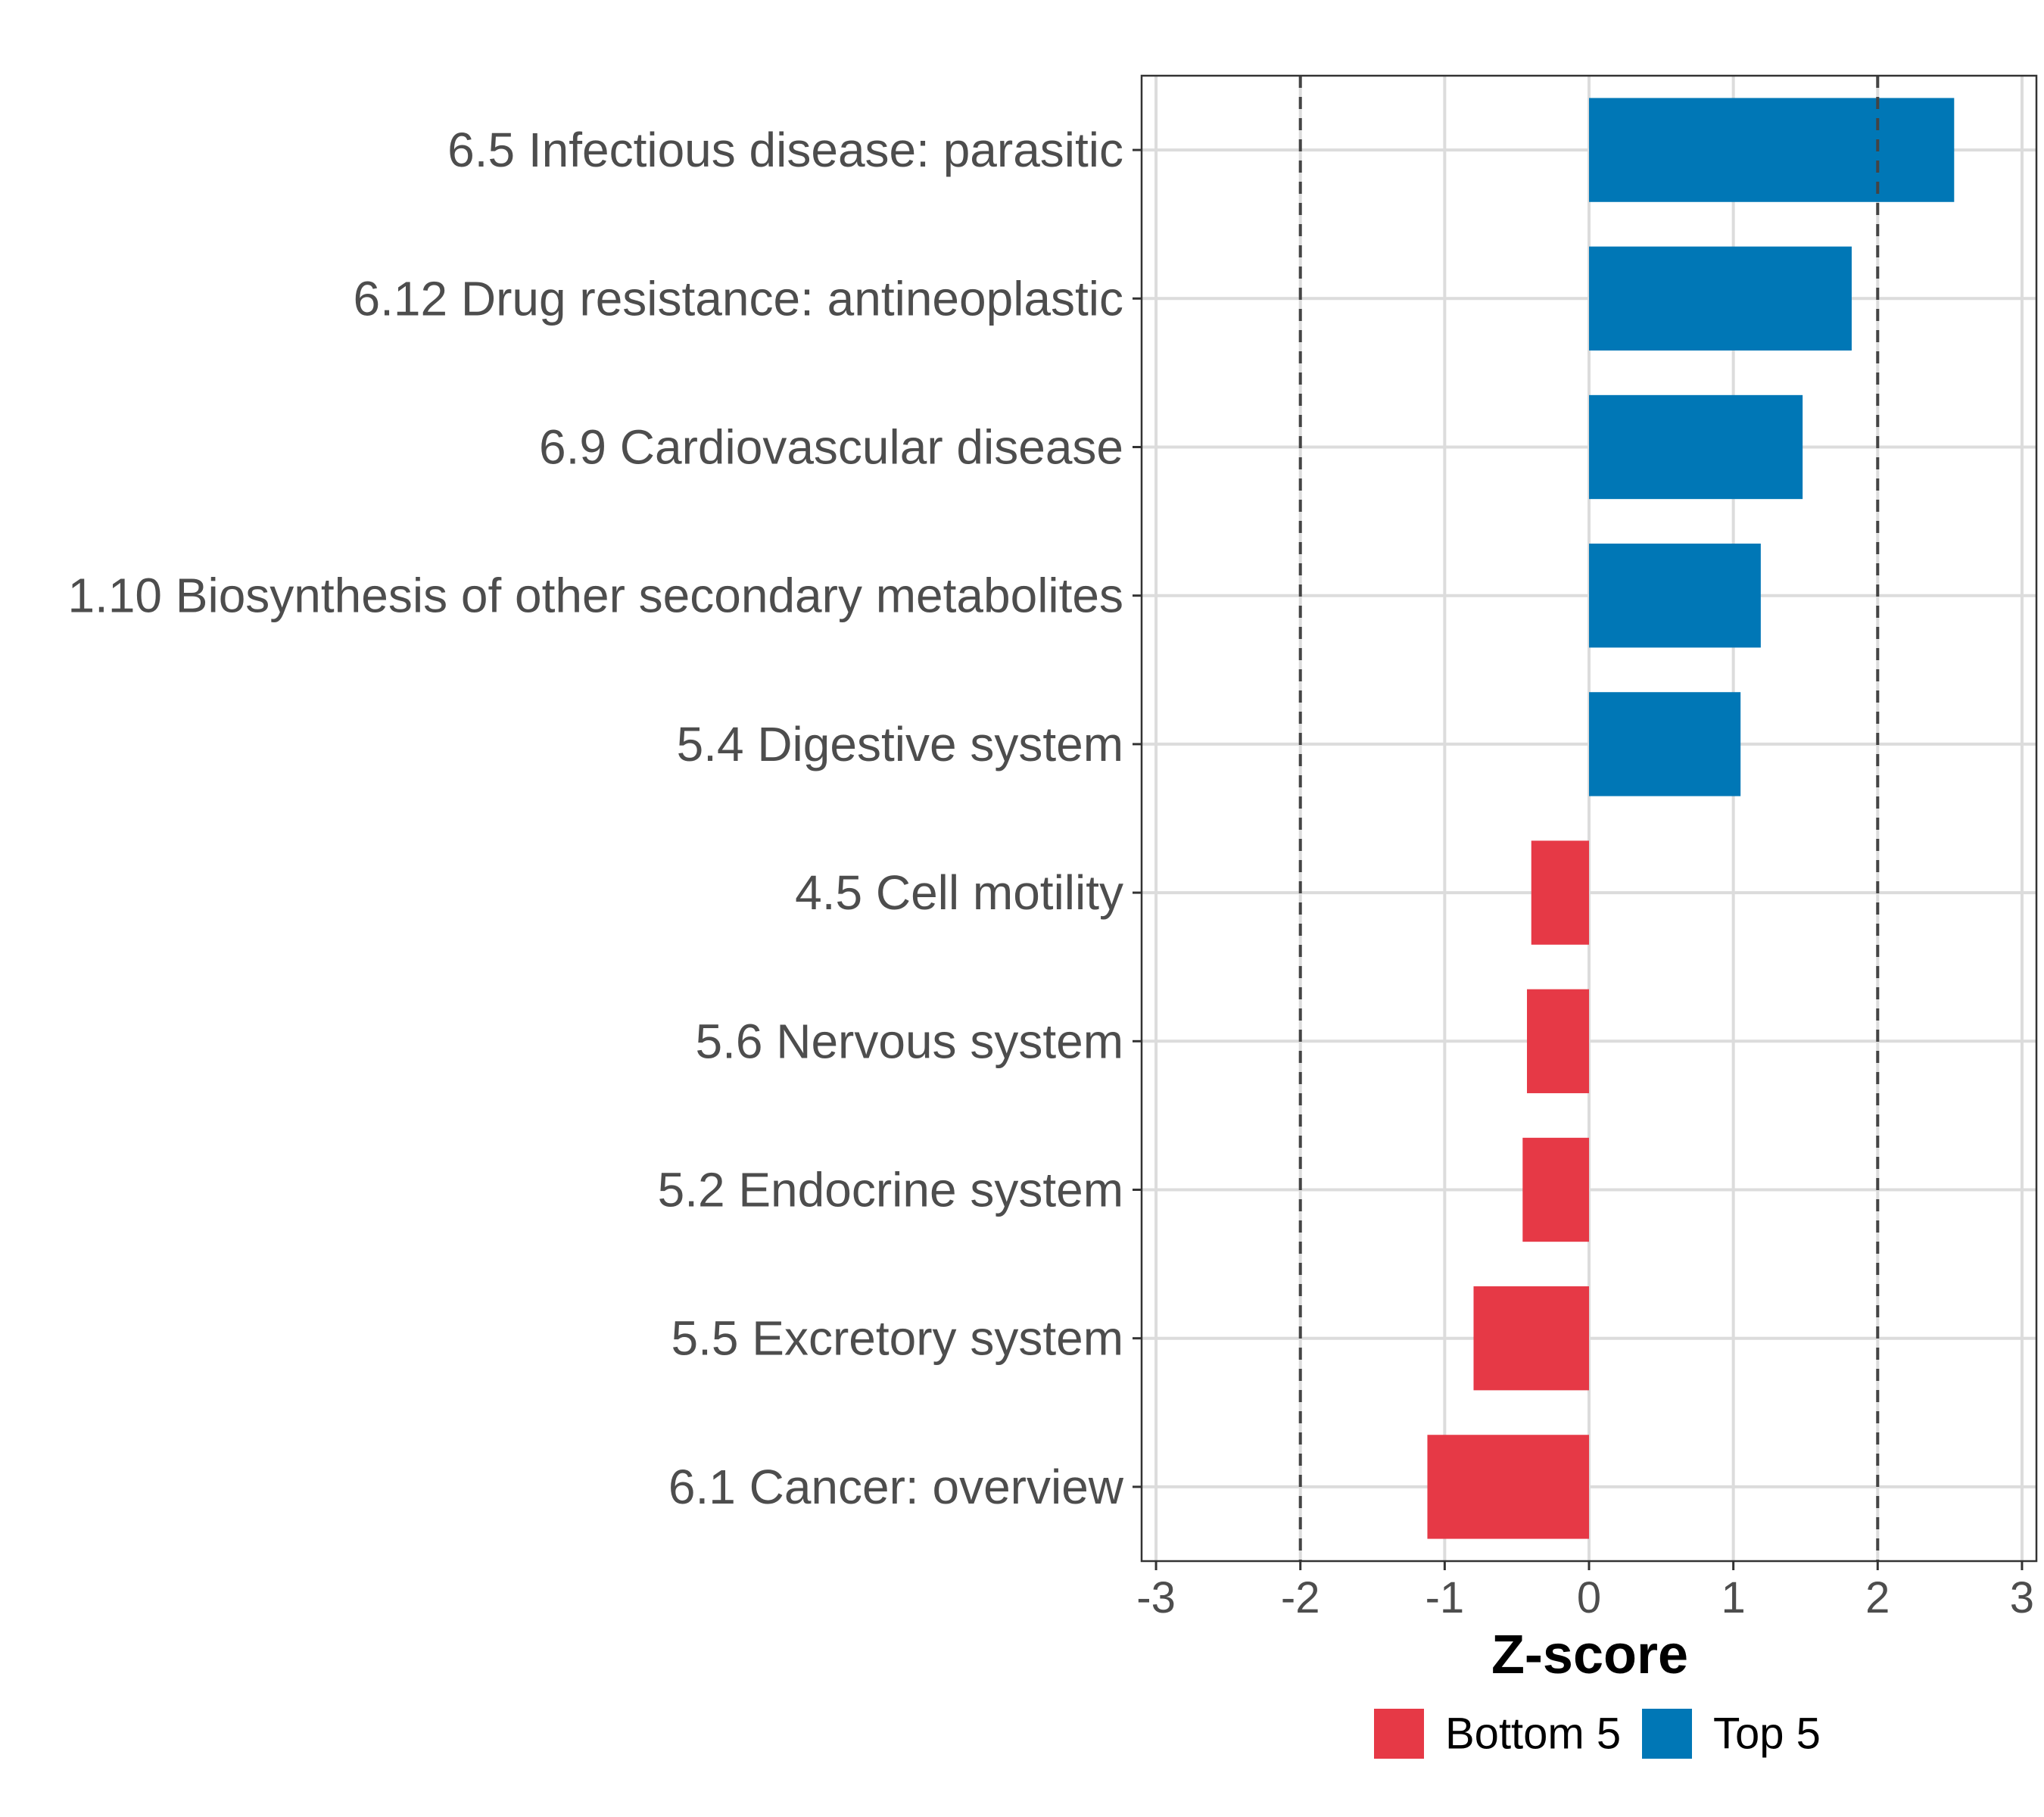 The image size is (2044, 1817). I want to click on category-label: 6.1 Cancer: overview, so click(896, 1487).